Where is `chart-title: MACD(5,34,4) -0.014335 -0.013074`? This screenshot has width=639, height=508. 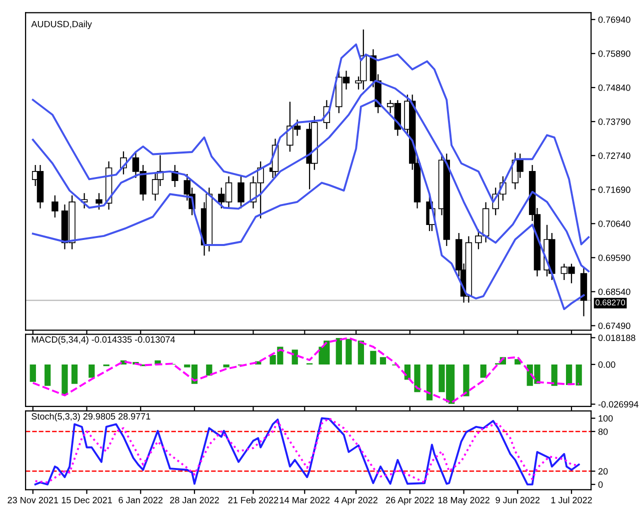 chart-title: MACD(5,34,4) -0.014335 -0.013074 is located at coordinates (103, 340).